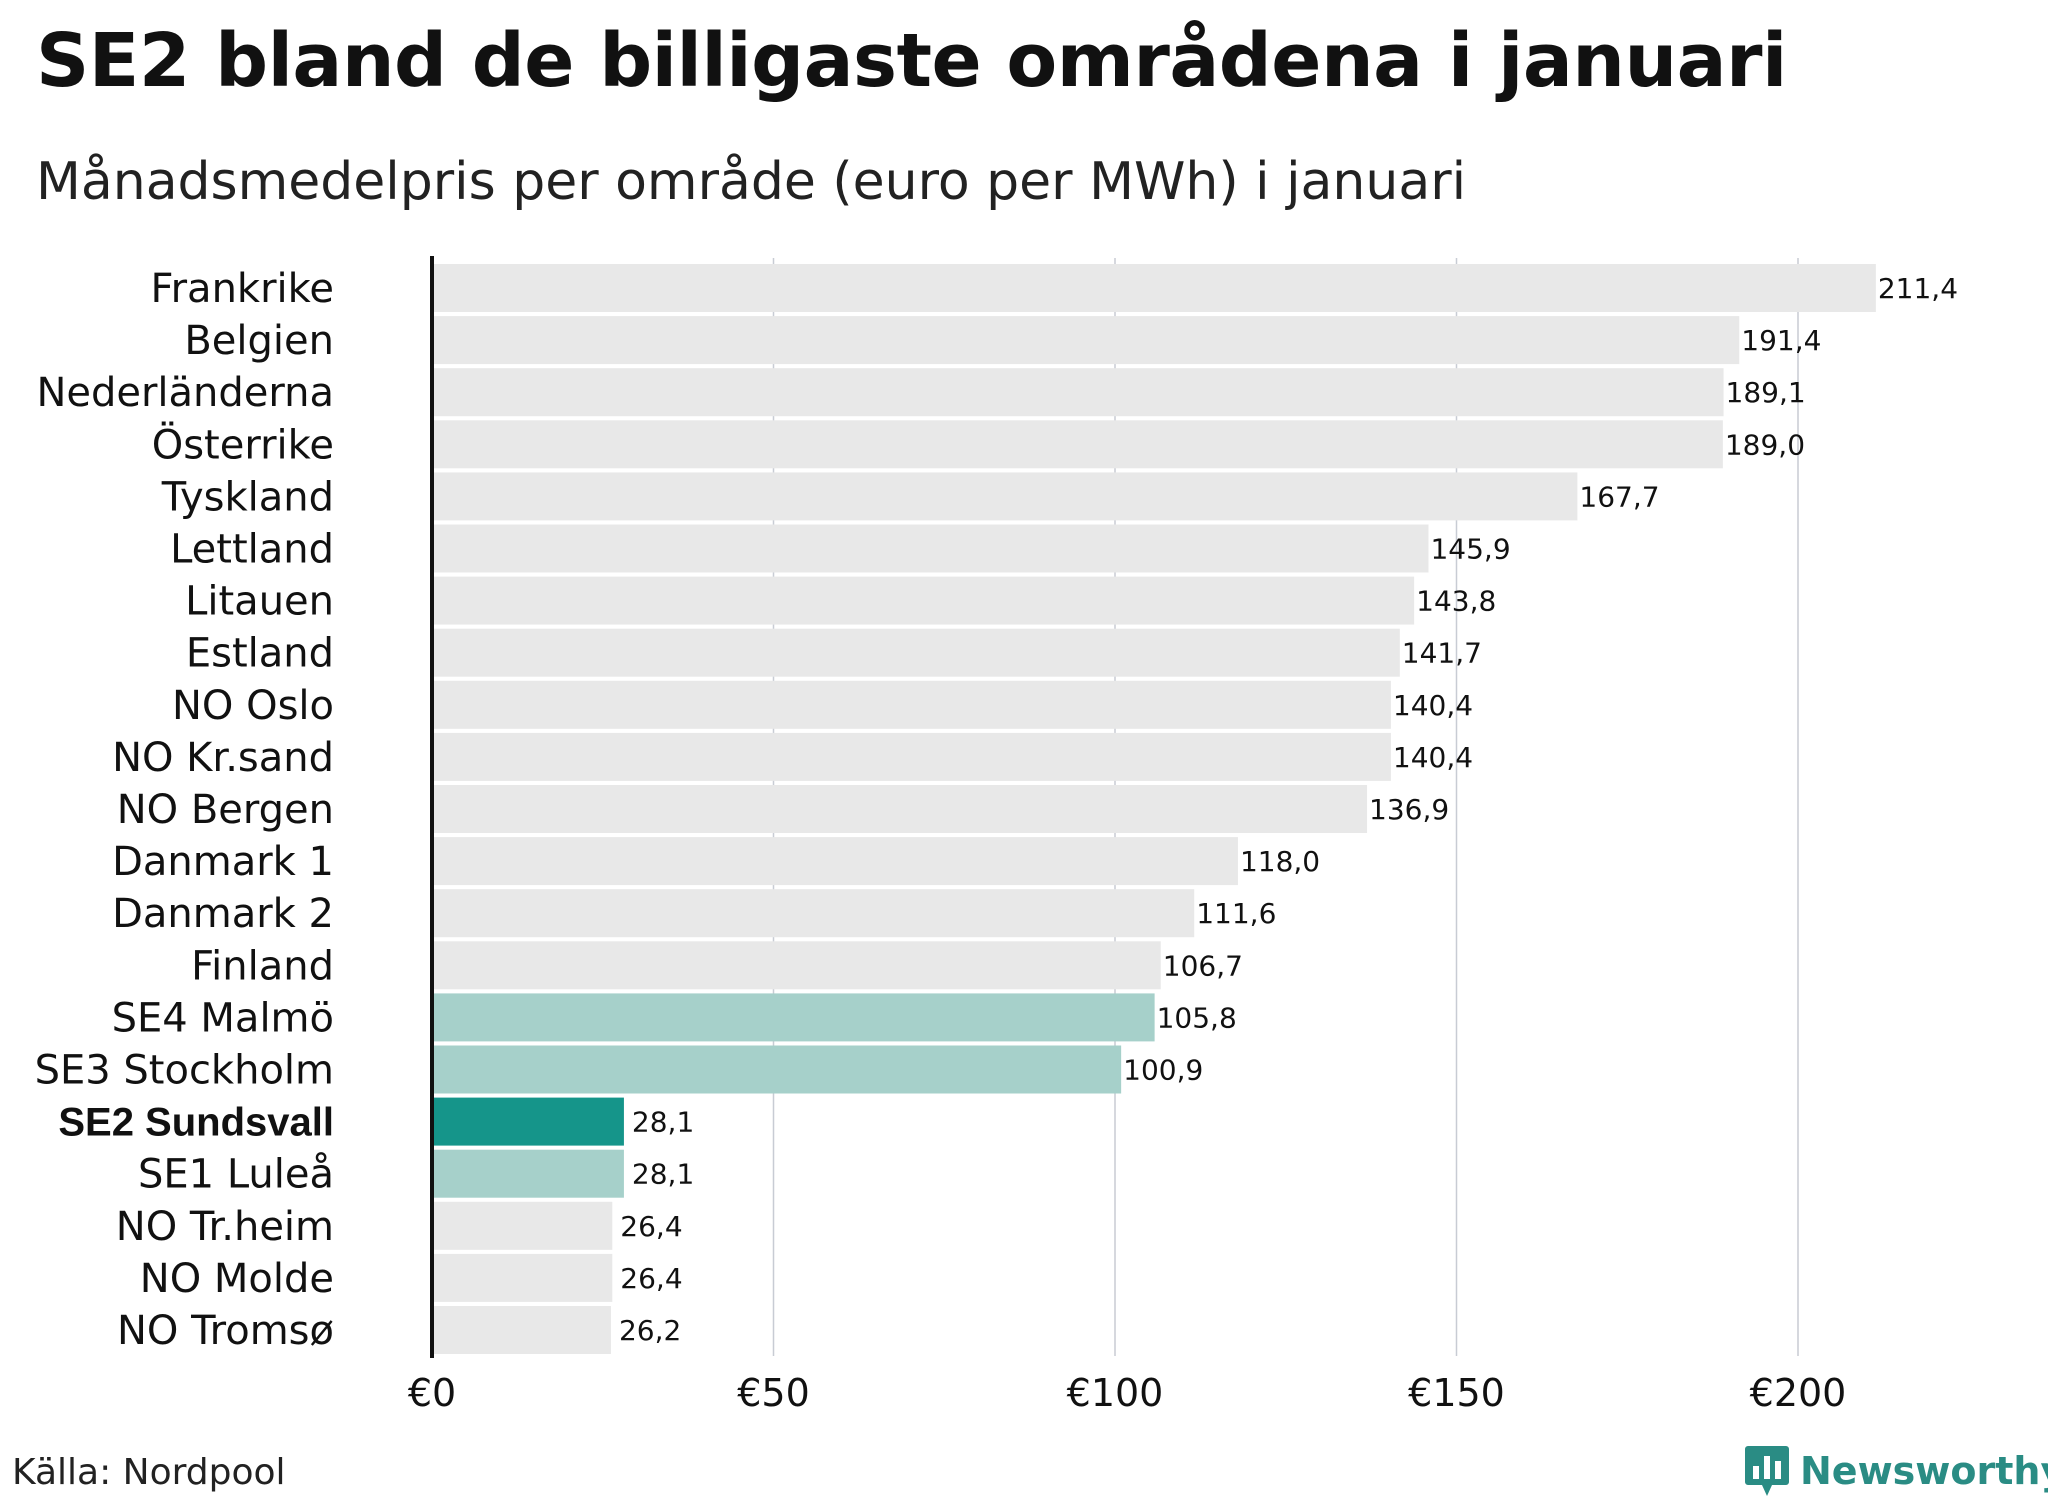  Describe the element at coordinates (1280, 861) in the screenshot. I see `bar-value-label: 118,0` at that location.